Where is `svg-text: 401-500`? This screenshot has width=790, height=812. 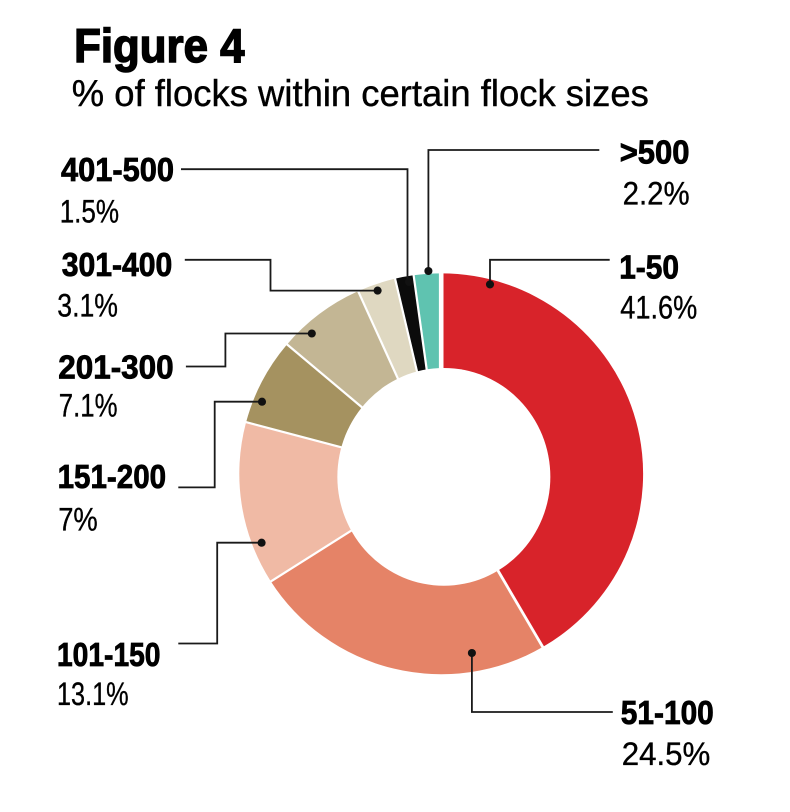 svg-text: 401-500 is located at coordinates (117, 170).